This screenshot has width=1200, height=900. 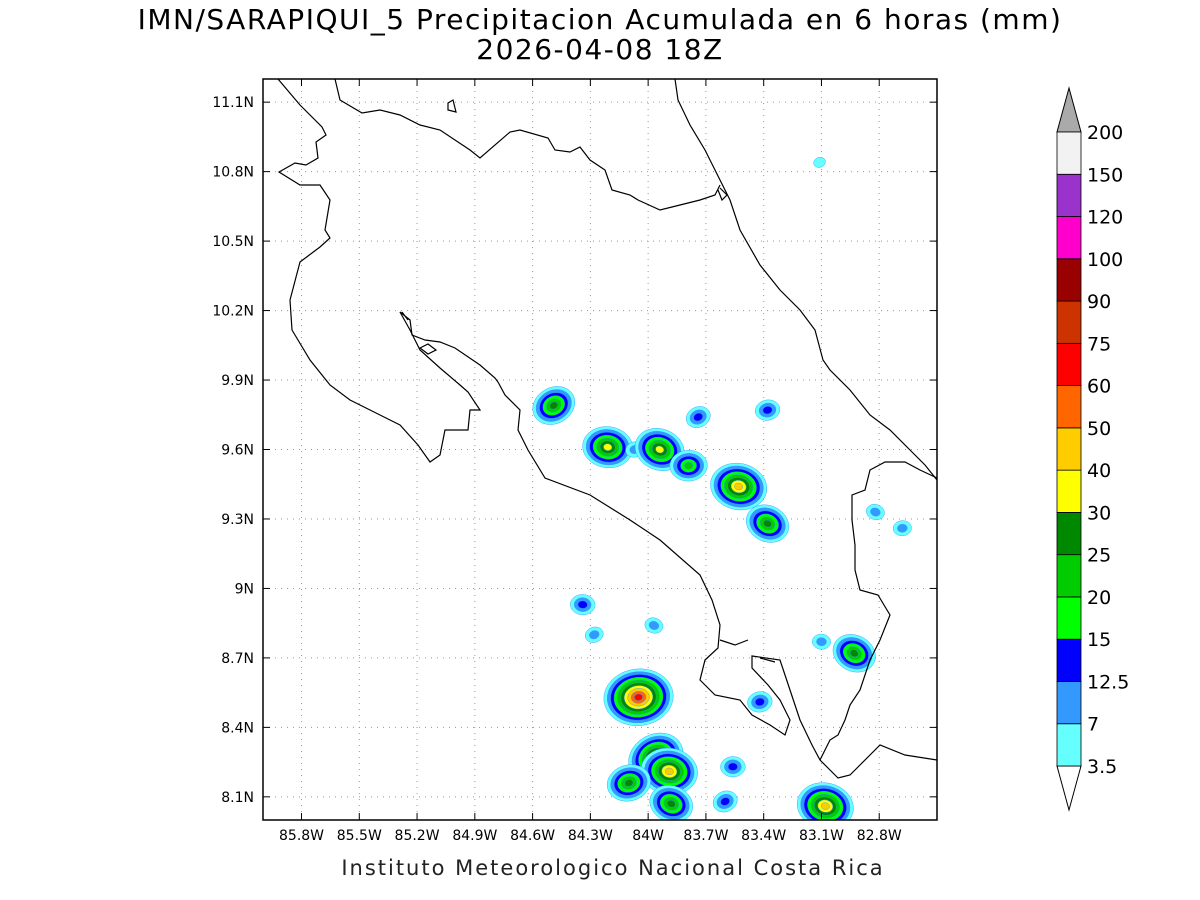 I want to click on lat-tick-label: 9N, so click(x=244, y=589).